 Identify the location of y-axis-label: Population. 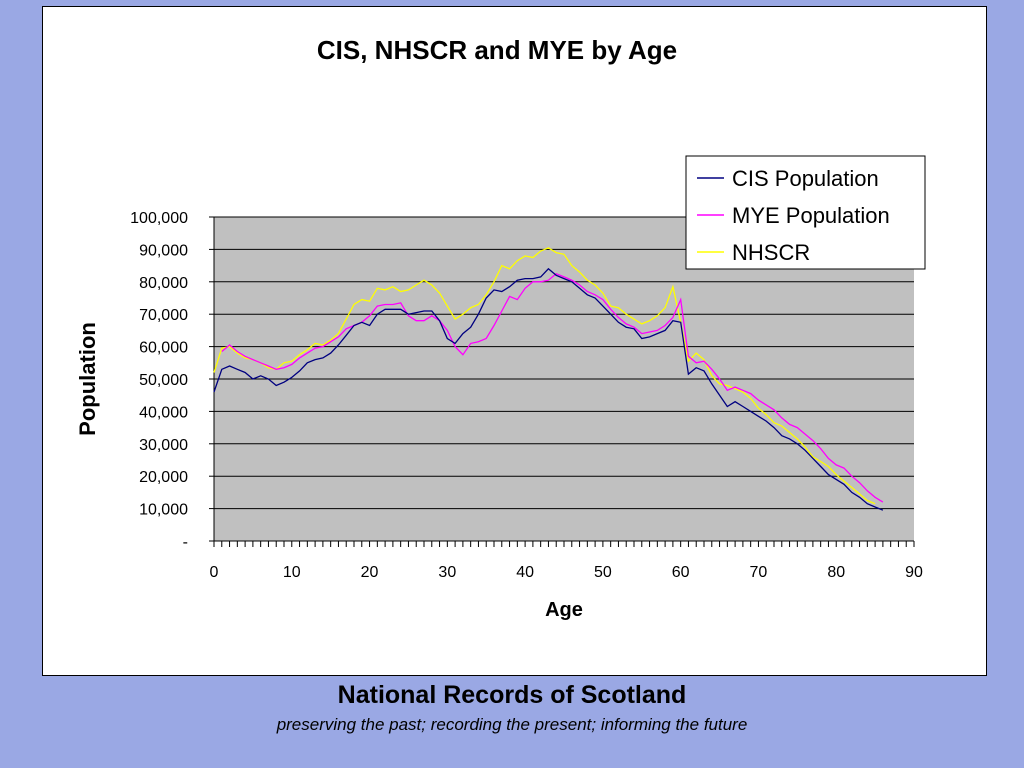
(87, 379).